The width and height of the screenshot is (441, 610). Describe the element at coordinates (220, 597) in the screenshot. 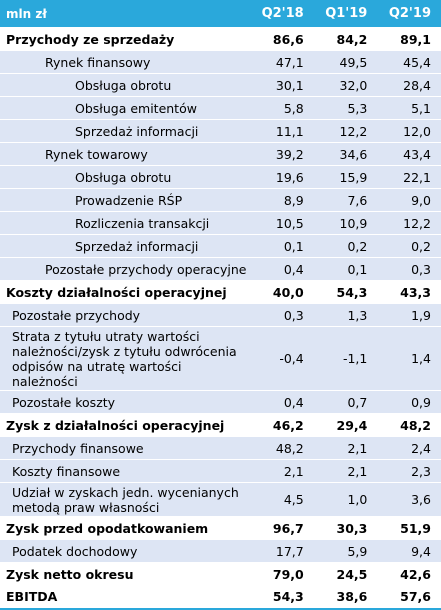

I see `table-row: EBITDA 54,3 38,6 57,6` at that location.